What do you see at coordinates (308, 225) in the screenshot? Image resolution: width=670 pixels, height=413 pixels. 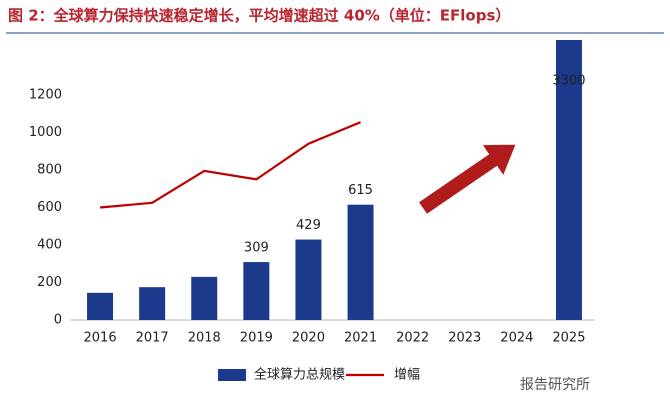 I see `value-label: 429` at bounding box center [308, 225].